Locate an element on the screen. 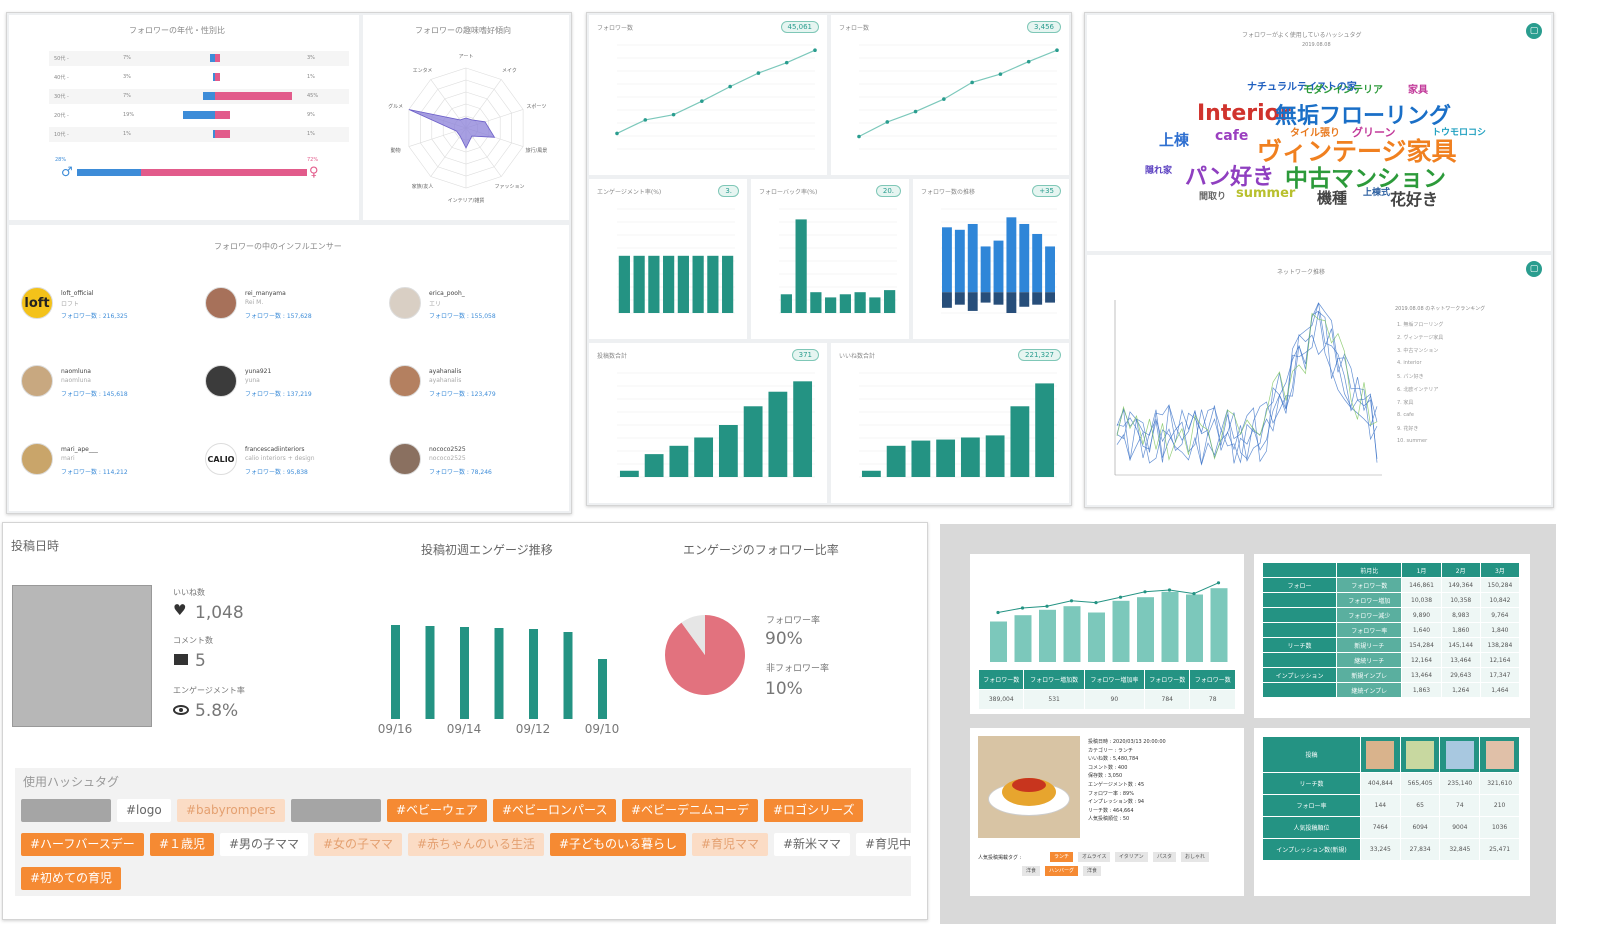 The height and width of the screenshot is (949, 1600). radar-label: 旅行/風景 is located at coordinates (537, 150).